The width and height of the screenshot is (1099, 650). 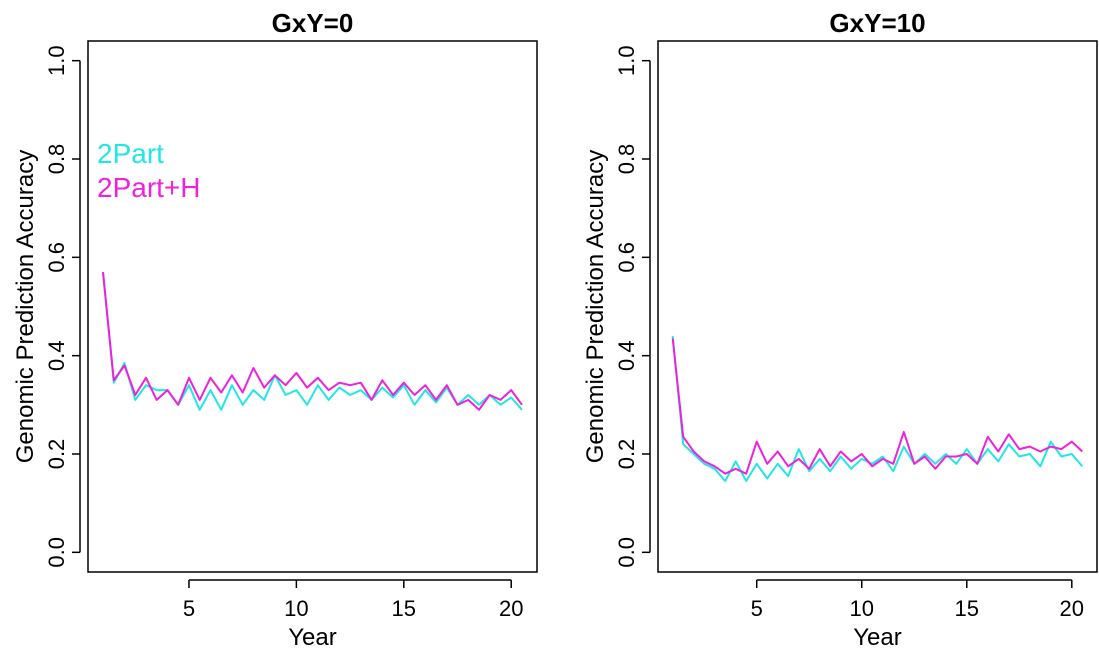 I want to click on panel-title: GxY=10, so click(x=877, y=23).